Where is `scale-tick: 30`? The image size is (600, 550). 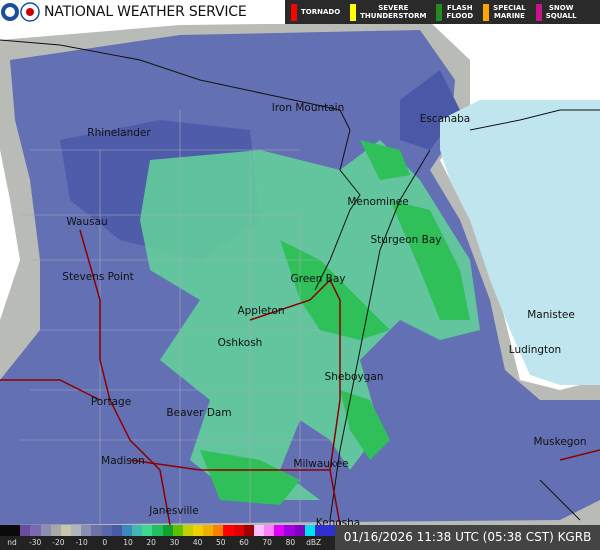 scale-tick: 30 is located at coordinates (174, 542).